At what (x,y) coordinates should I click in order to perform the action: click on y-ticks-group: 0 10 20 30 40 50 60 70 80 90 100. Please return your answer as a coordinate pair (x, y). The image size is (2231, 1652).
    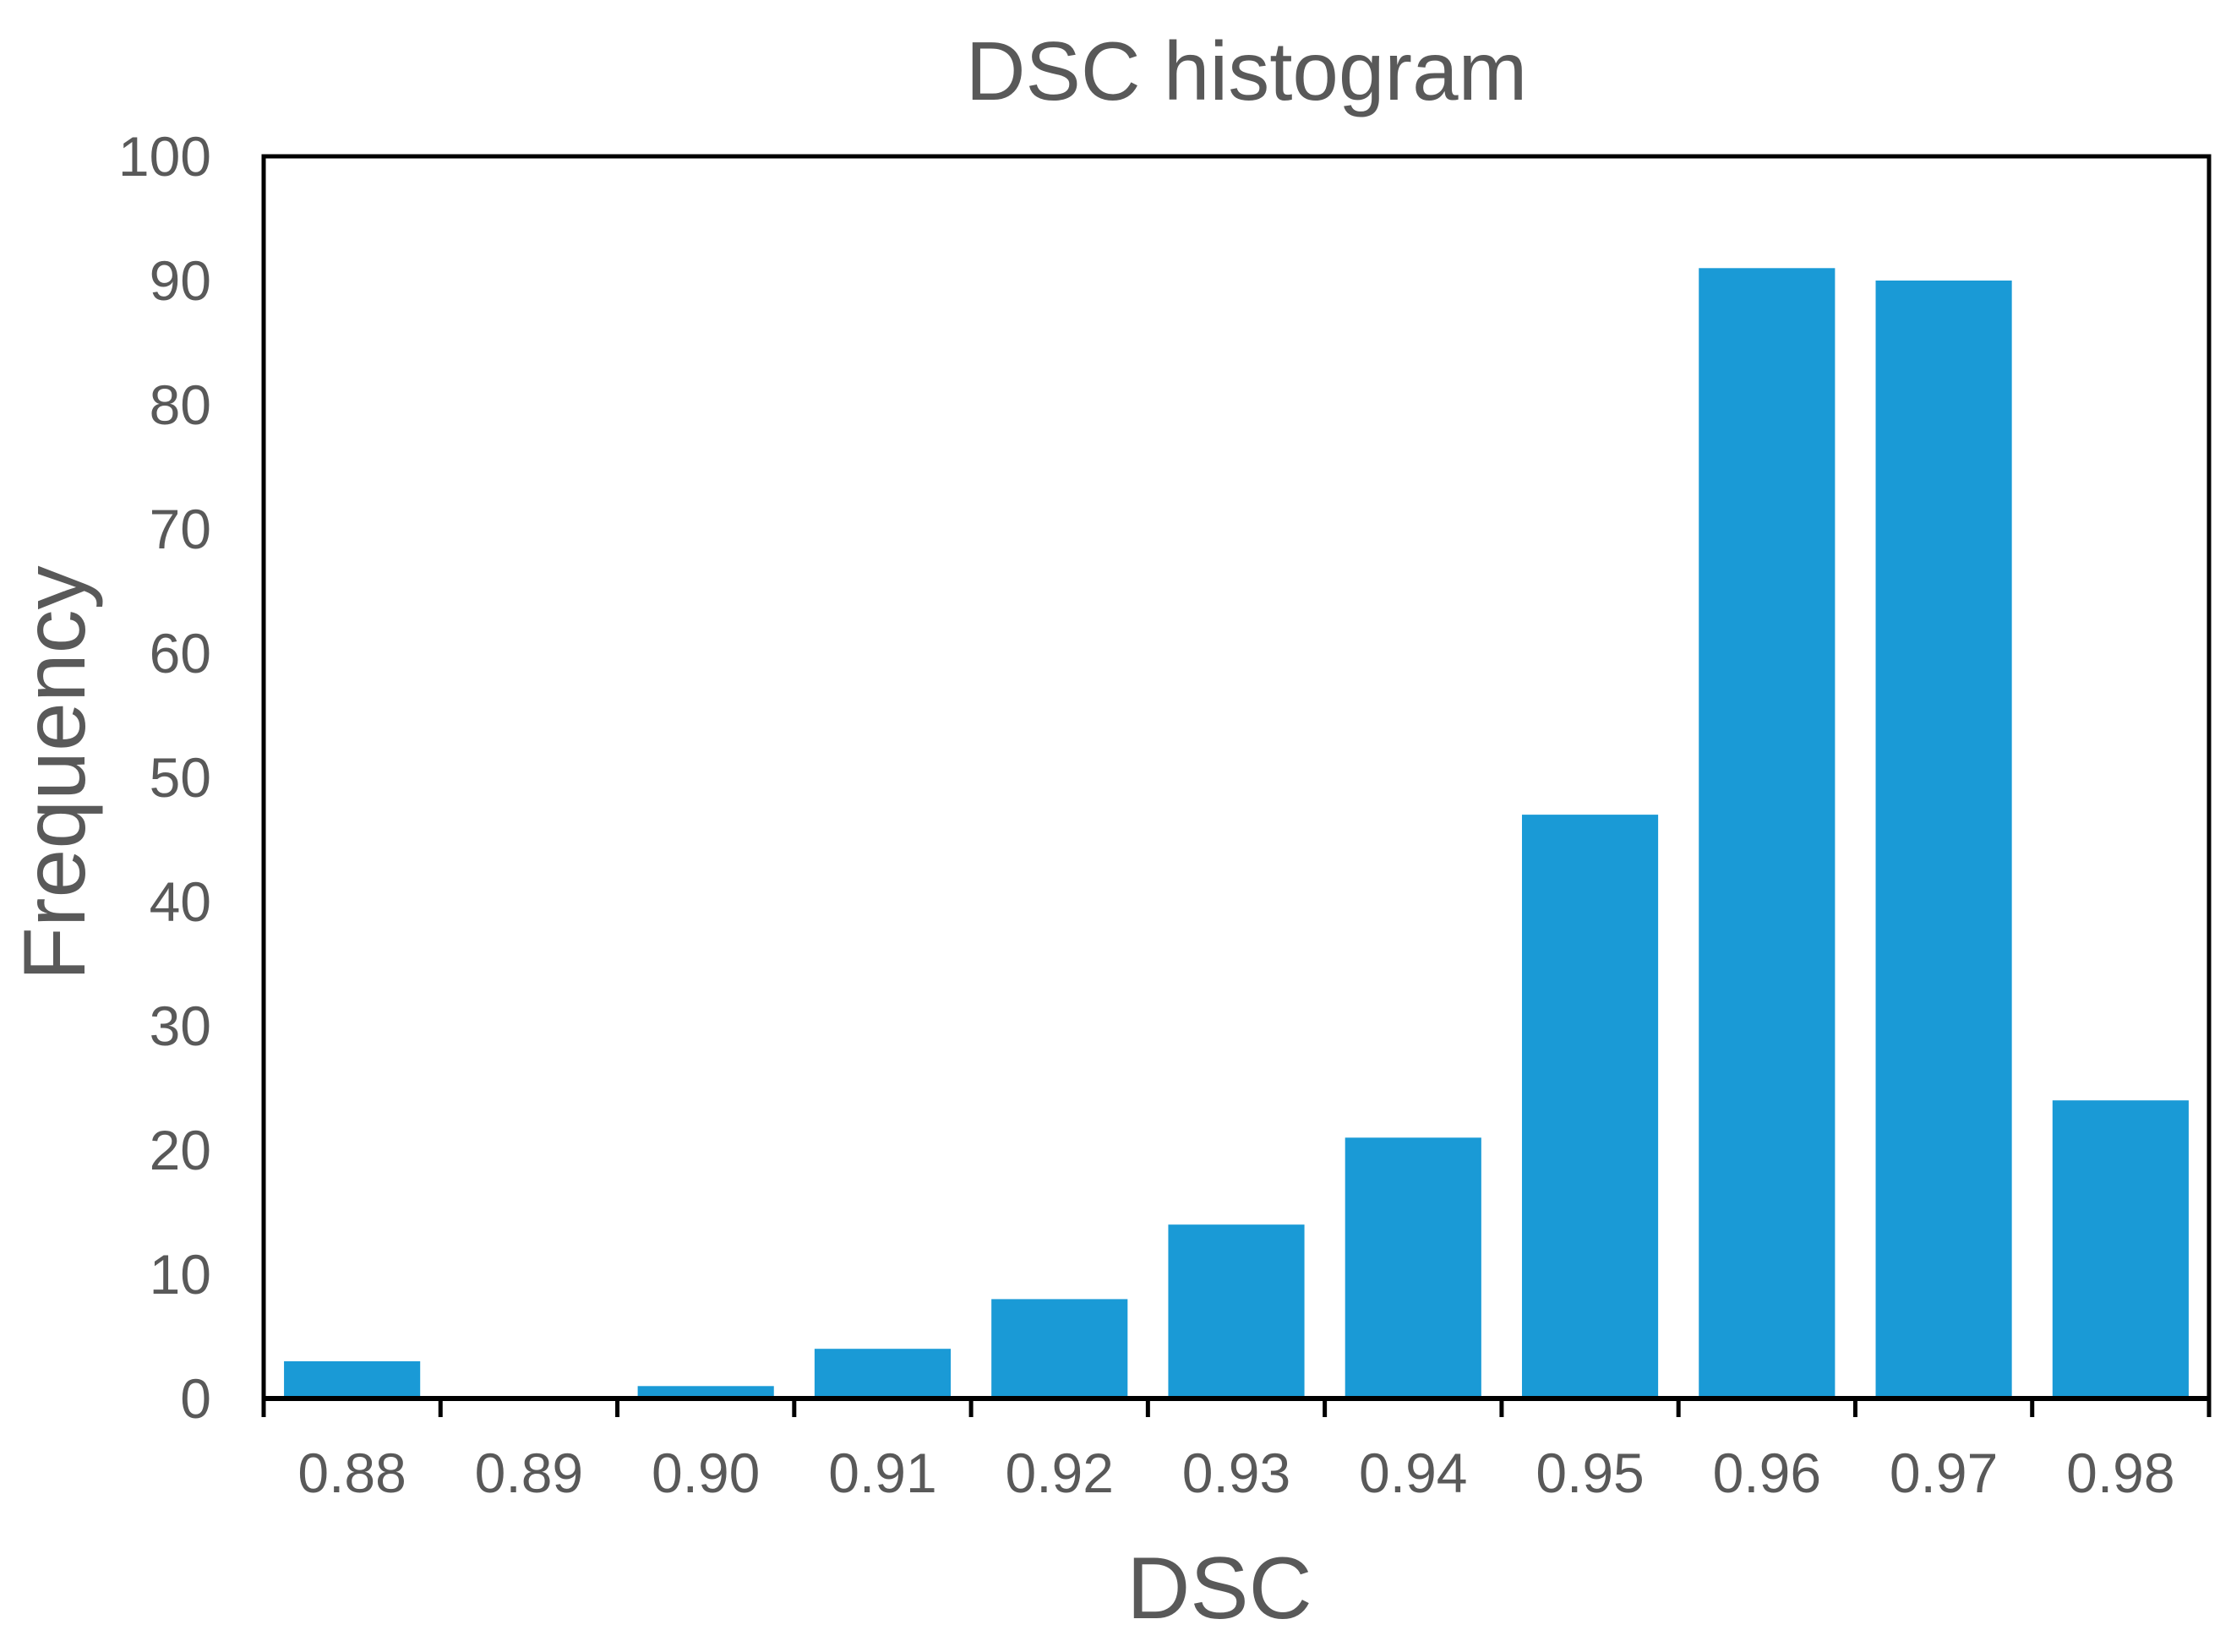
    Looking at the image, I should click on (164, 777).